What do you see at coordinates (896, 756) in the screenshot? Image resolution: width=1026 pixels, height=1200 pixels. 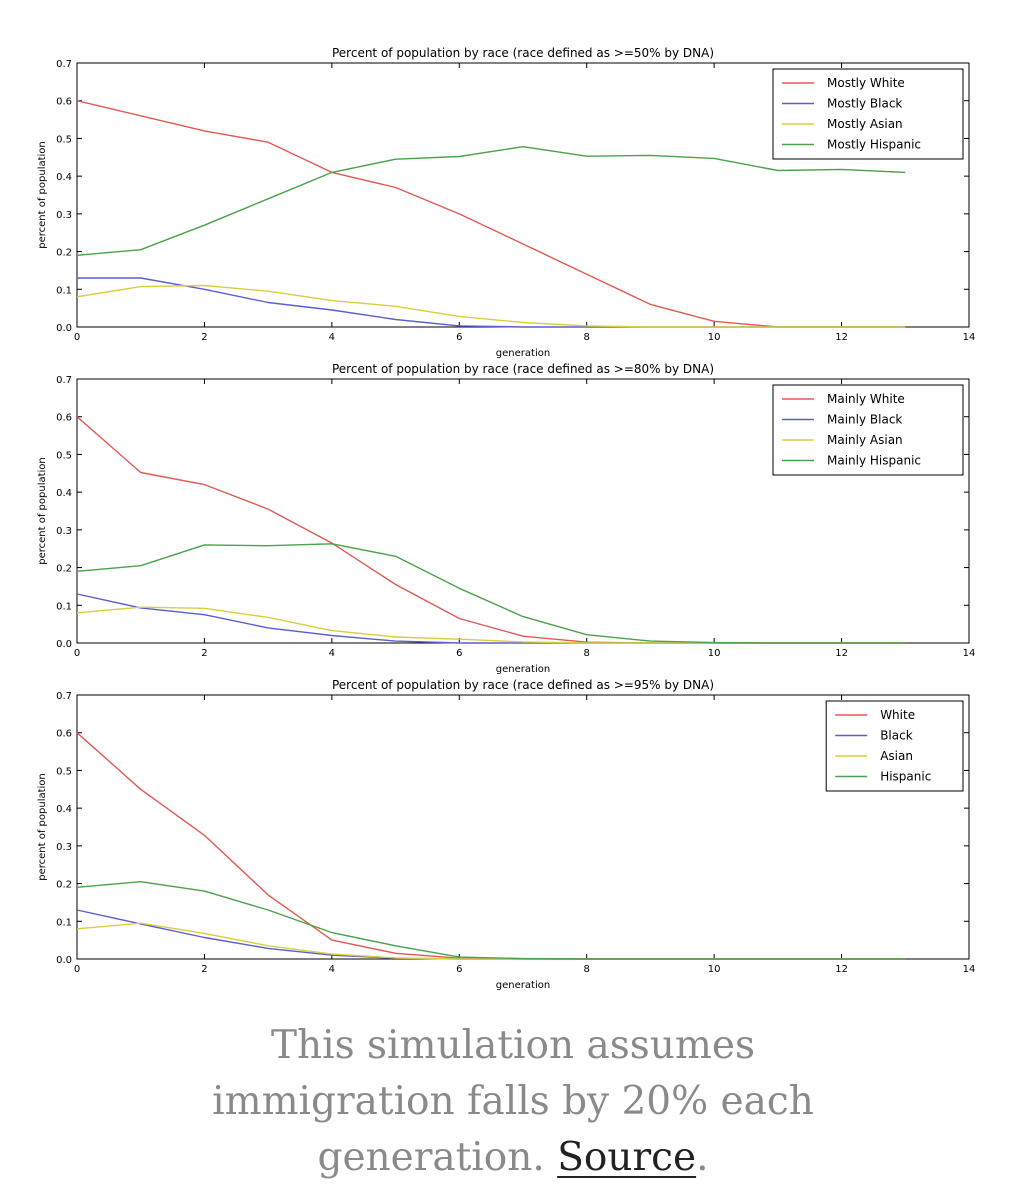 I see `legend-label: Asian` at bounding box center [896, 756].